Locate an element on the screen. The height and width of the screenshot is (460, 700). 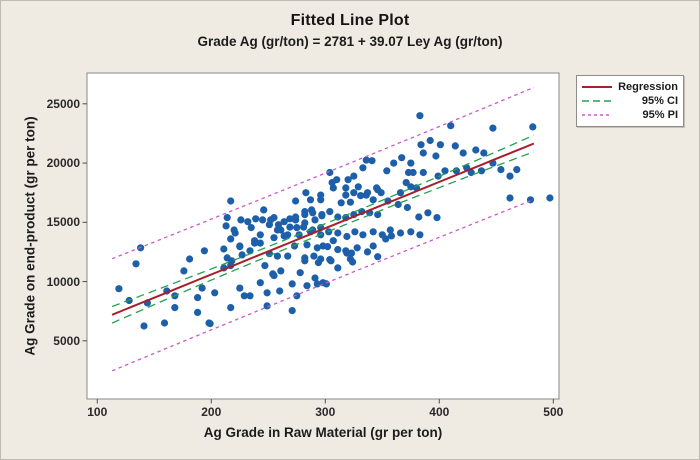
legend-item-regression: Regression is located at coordinates (629, 87).